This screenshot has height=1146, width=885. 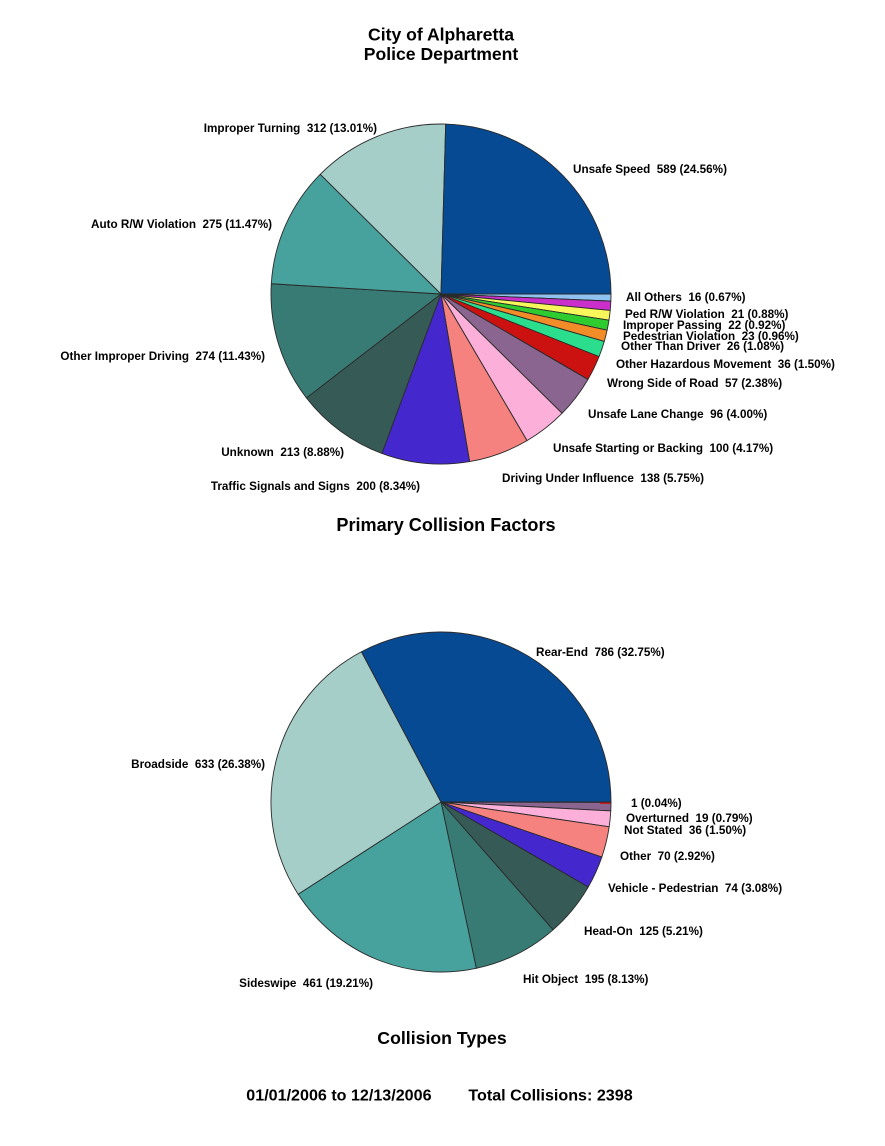 What do you see at coordinates (603, 478) in the screenshot?
I see `svg-text:Driving Under Influence 138 (: Driving Under Influence 138 (5.75%)` at bounding box center [603, 478].